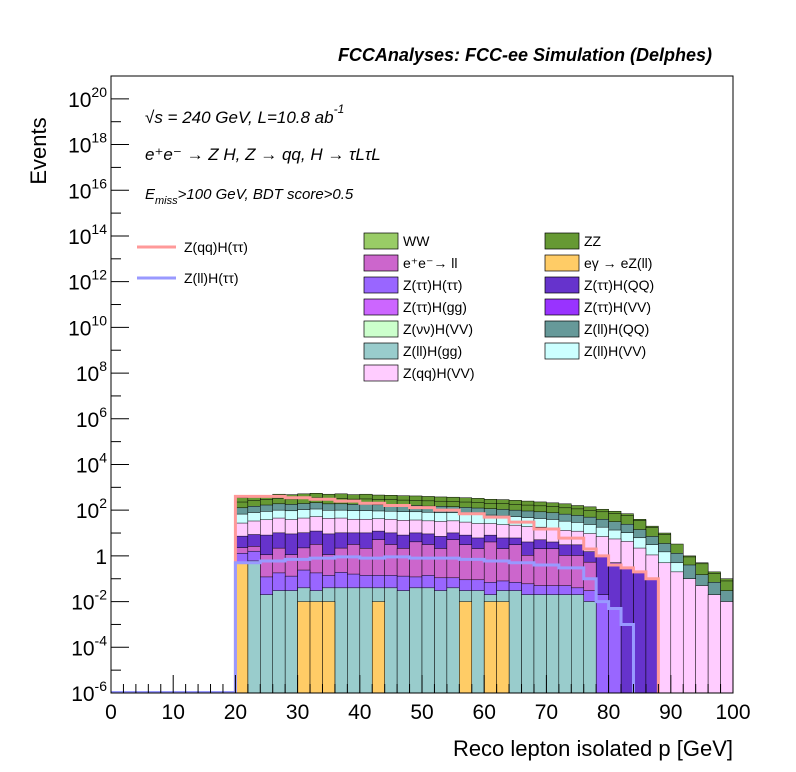  I want to click on x-tick-label: 20, so click(235, 712).